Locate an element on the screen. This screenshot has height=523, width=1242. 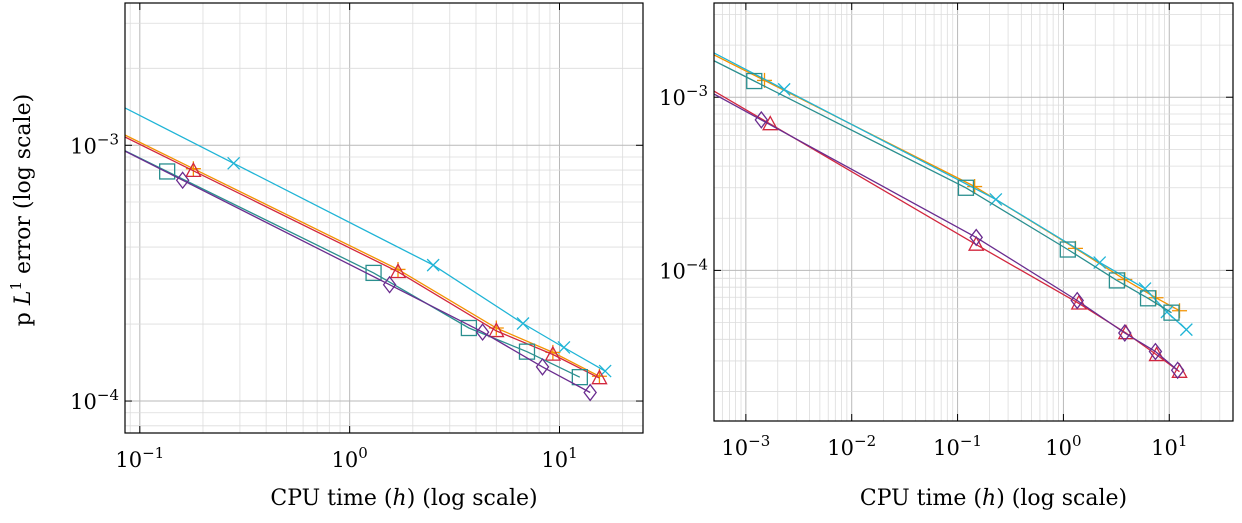
y-axis-label: p L1​ error (log scale) is located at coordinates (21, 210).